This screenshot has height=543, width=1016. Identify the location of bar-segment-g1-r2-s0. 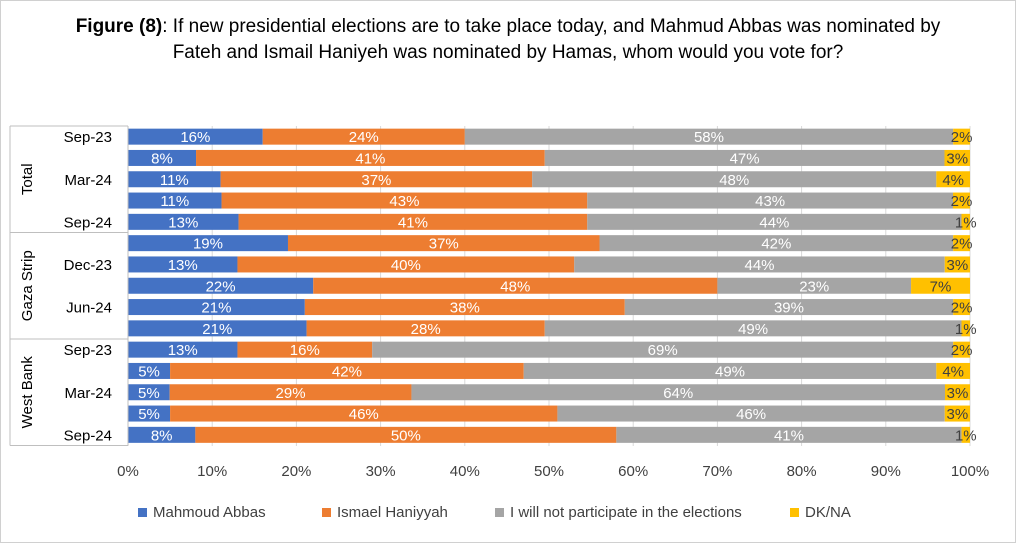
(221, 285).